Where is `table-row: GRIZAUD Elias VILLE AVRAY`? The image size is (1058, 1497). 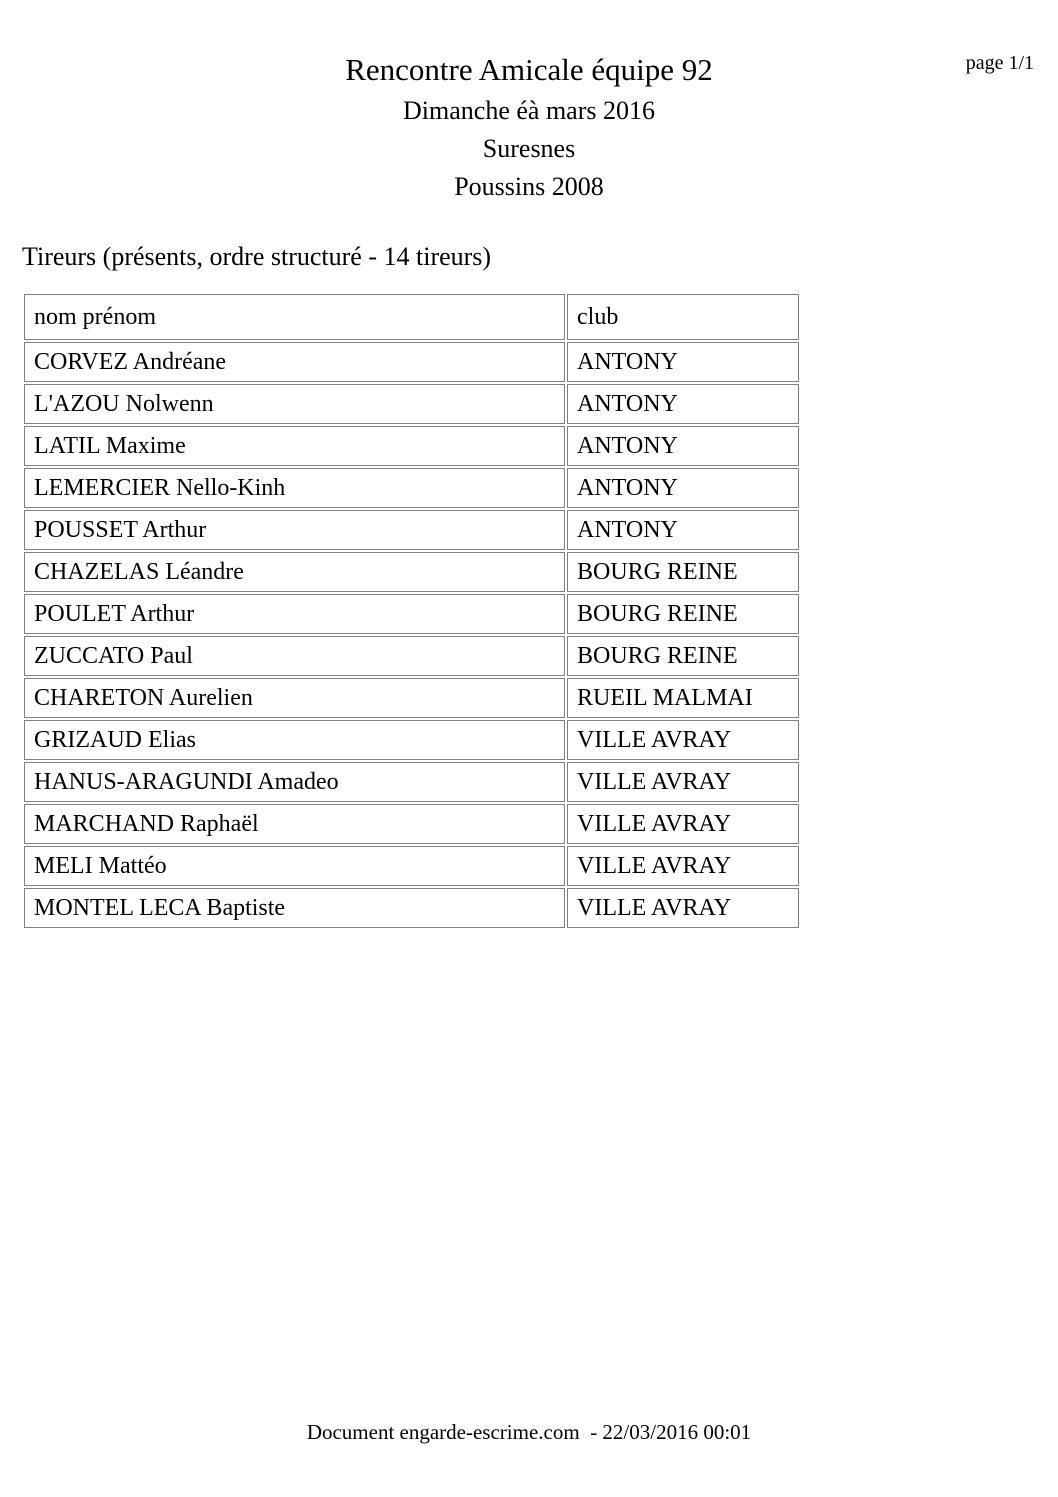
table-row: GRIZAUD Elias VILLE AVRAY is located at coordinates (411, 740).